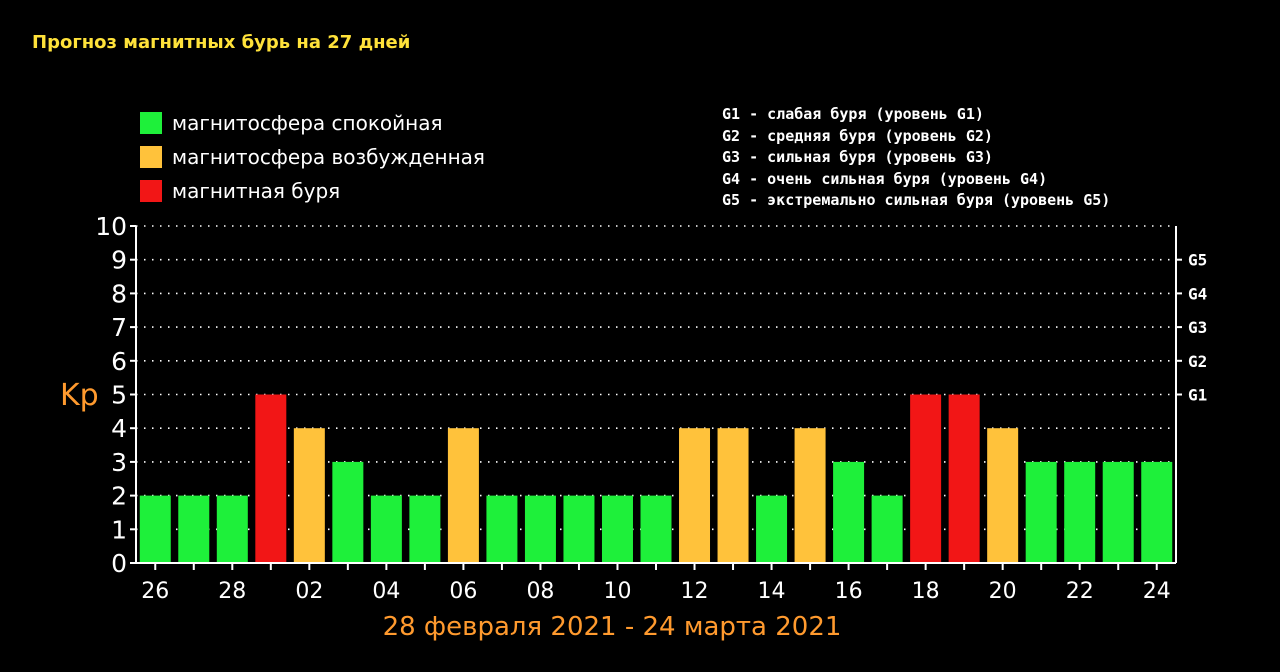 This screenshot has height=672, width=1280. I want to click on x-tick-label: 02, so click(309, 591).